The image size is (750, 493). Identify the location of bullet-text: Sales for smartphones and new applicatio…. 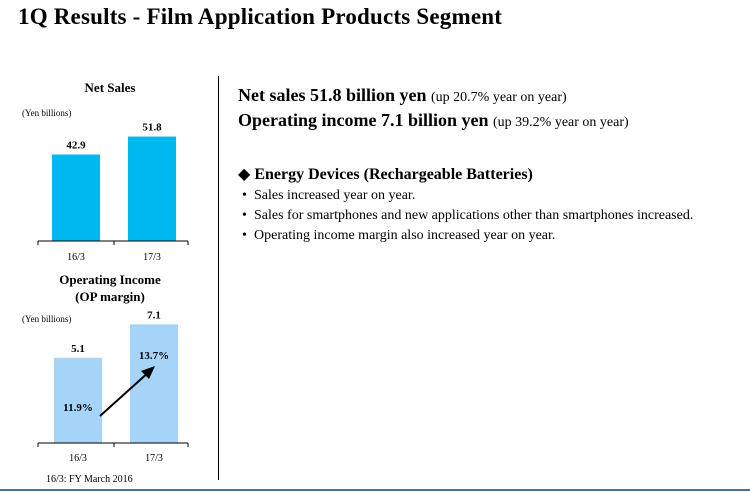
(474, 215).